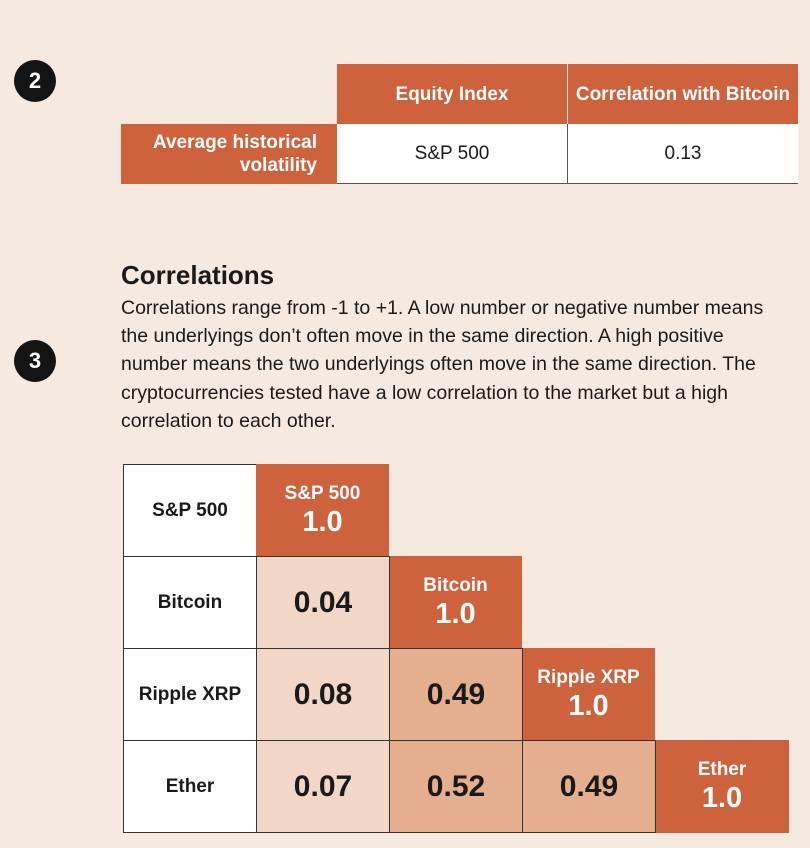  Describe the element at coordinates (35, 81) in the screenshot. I see `step-2-badge: 2` at that location.